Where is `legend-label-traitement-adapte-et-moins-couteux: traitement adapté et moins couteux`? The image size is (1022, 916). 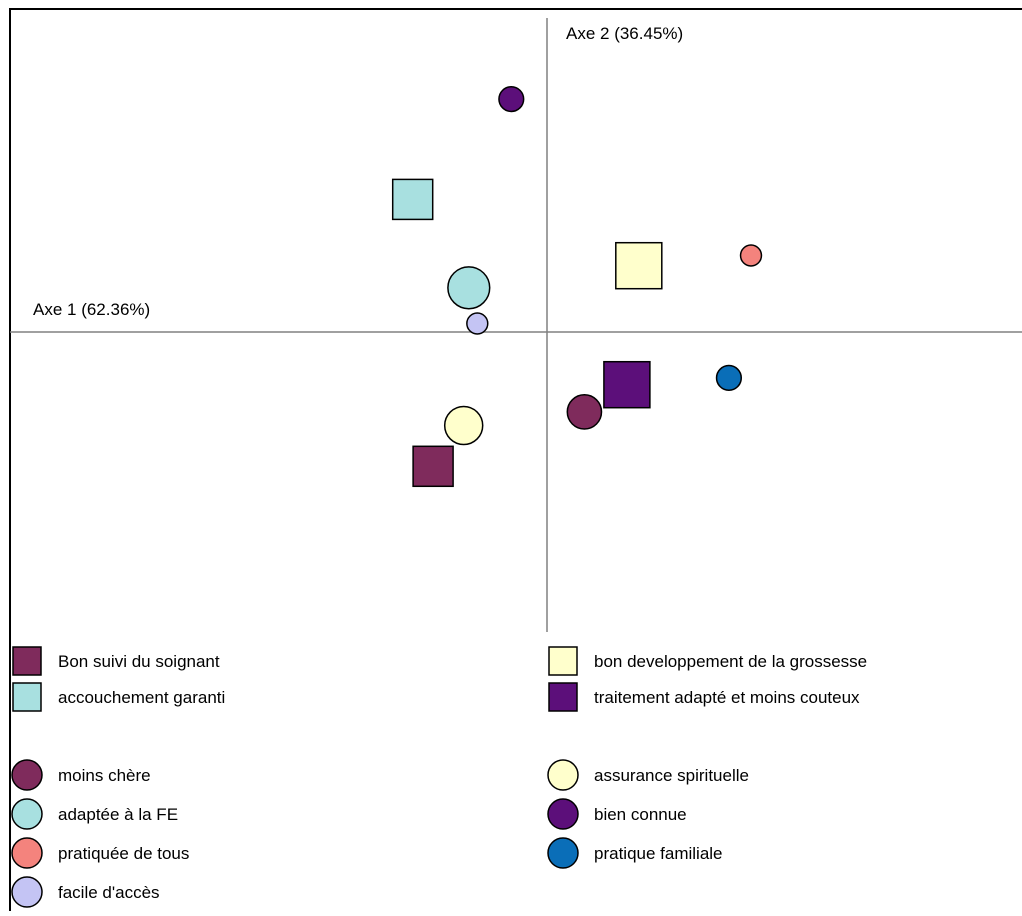 legend-label-traitement-adapte-et-moins-couteux: traitement adapté et moins couteux is located at coordinates (727, 697).